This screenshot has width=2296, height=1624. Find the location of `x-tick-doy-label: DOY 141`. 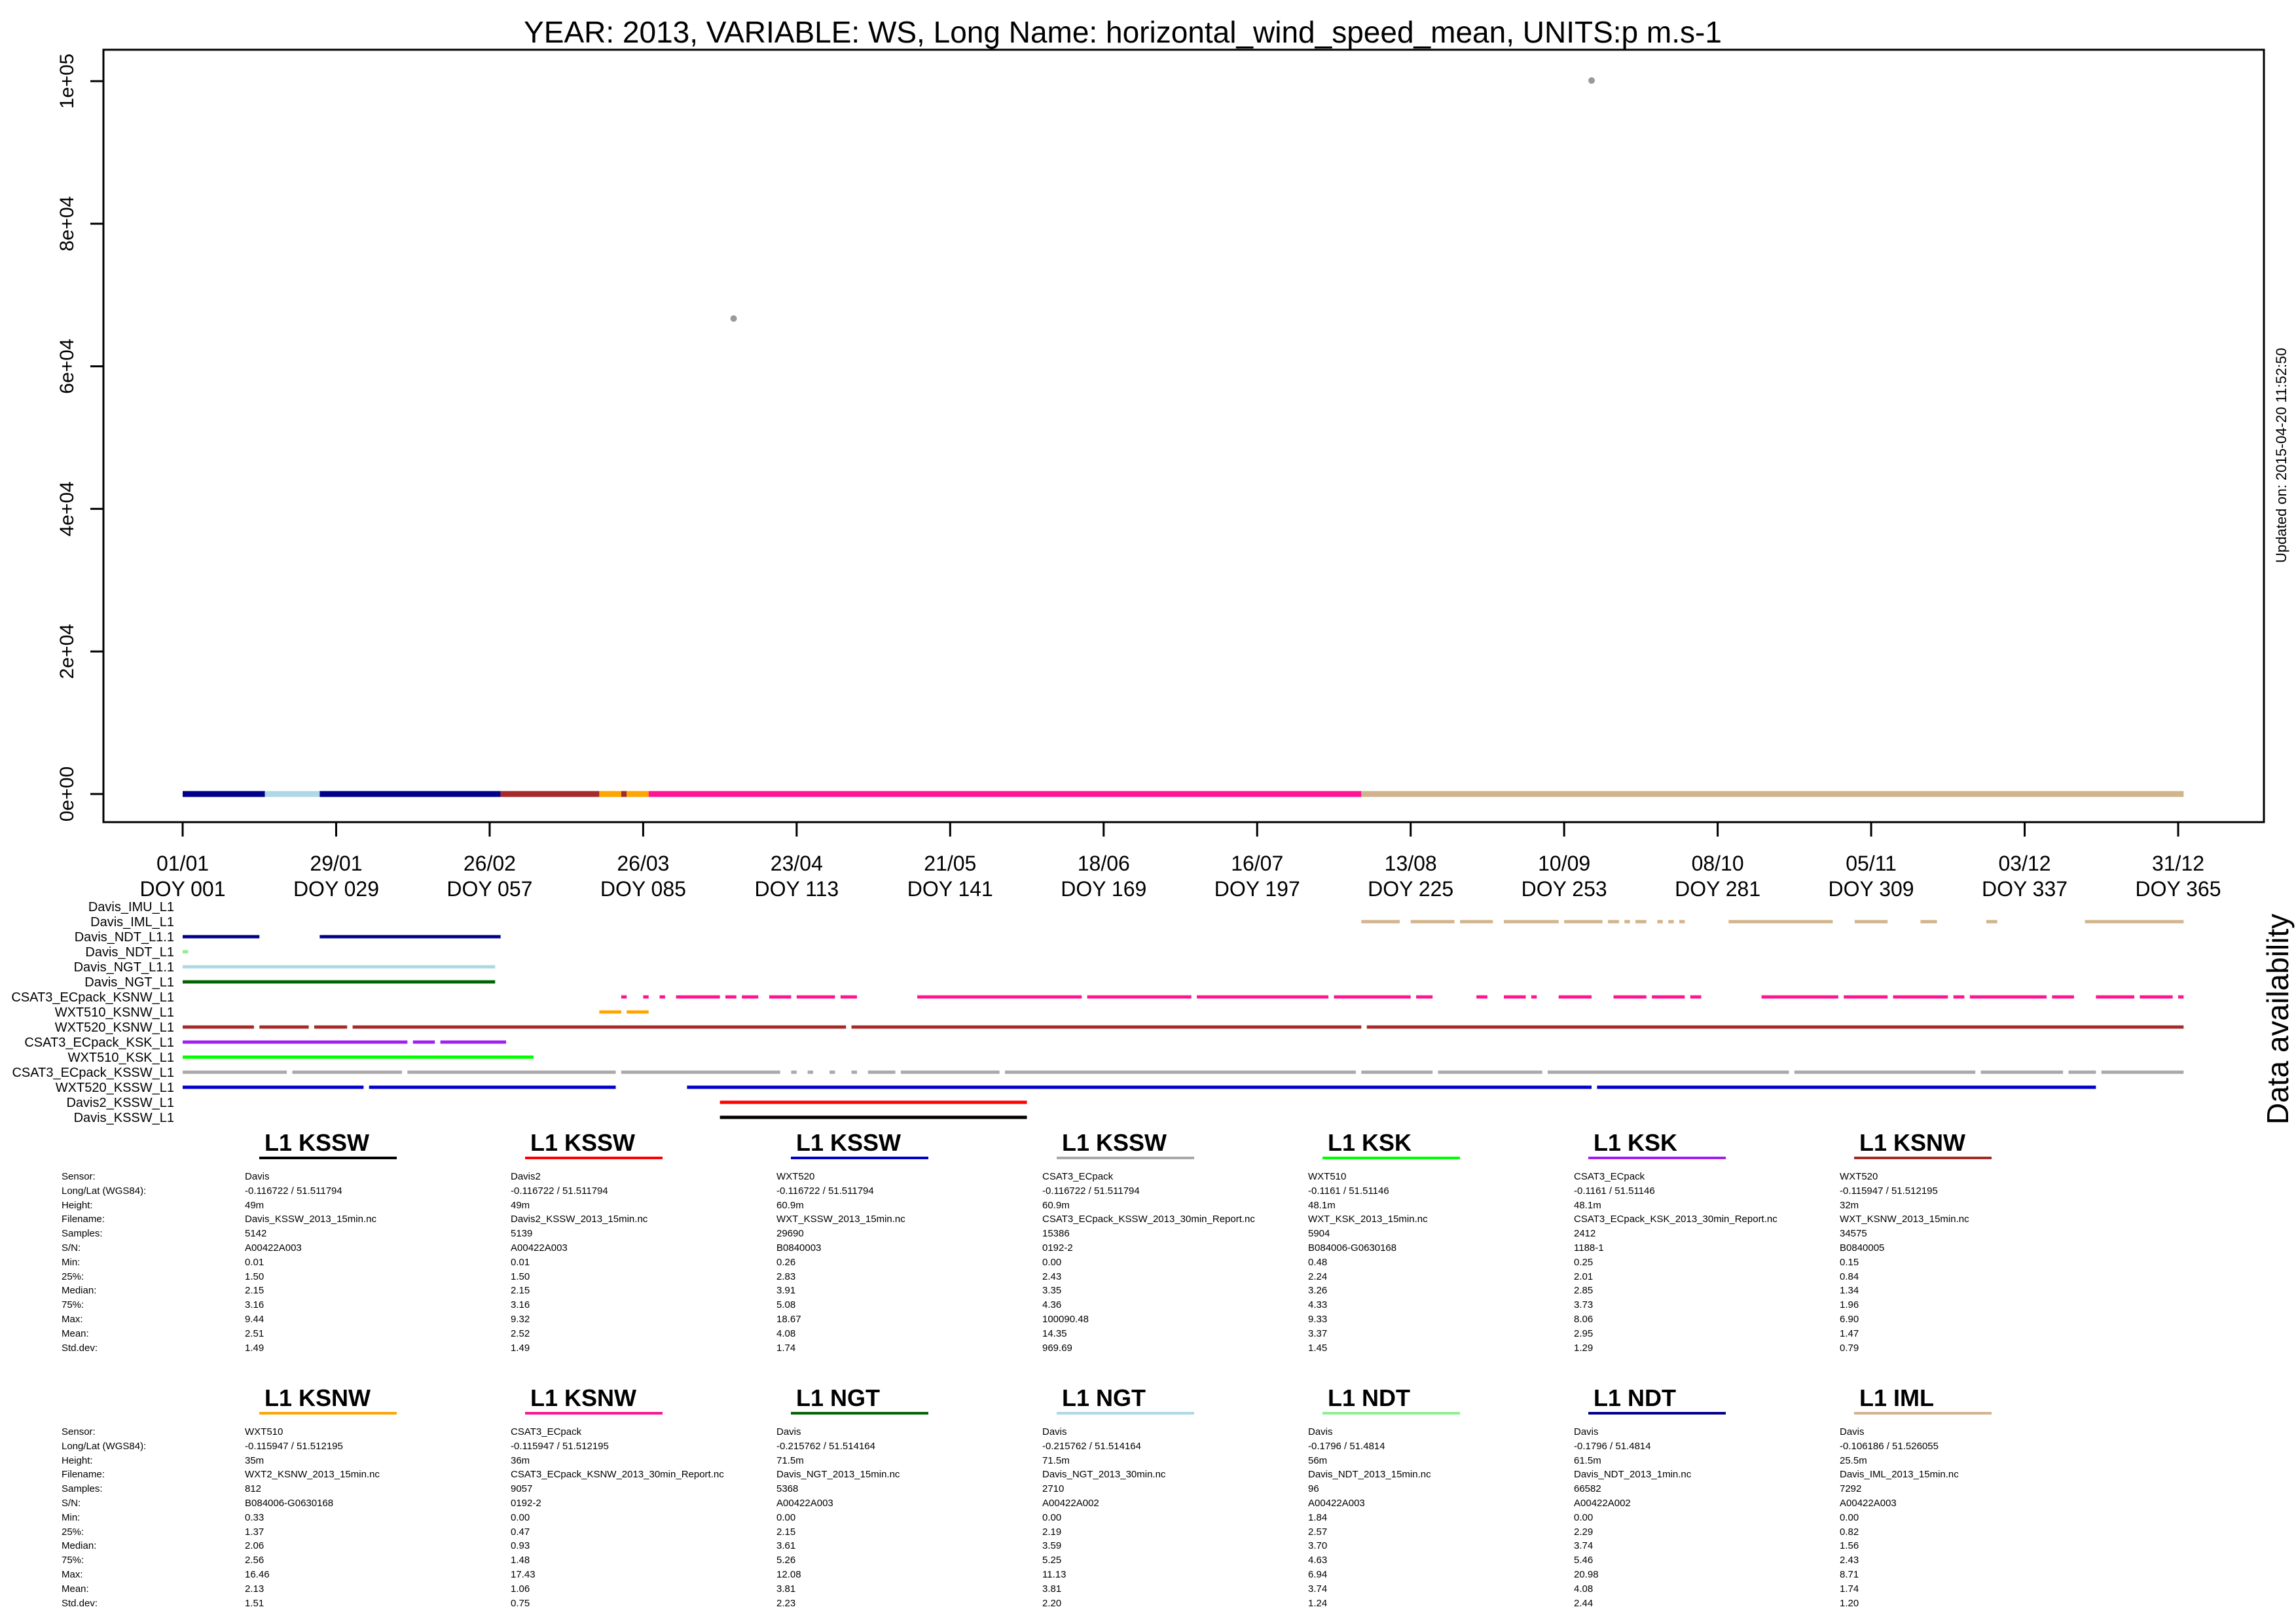

x-tick-doy-label: DOY 141 is located at coordinates (950, 889).